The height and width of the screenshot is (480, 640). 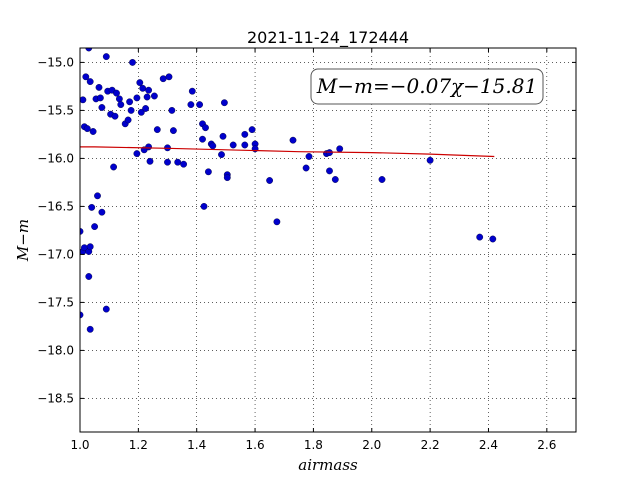 What do you see at coordinates (328, 465) in the screenshot?
I see `x-axis-label: airmass` at bounding box center [328, 465].